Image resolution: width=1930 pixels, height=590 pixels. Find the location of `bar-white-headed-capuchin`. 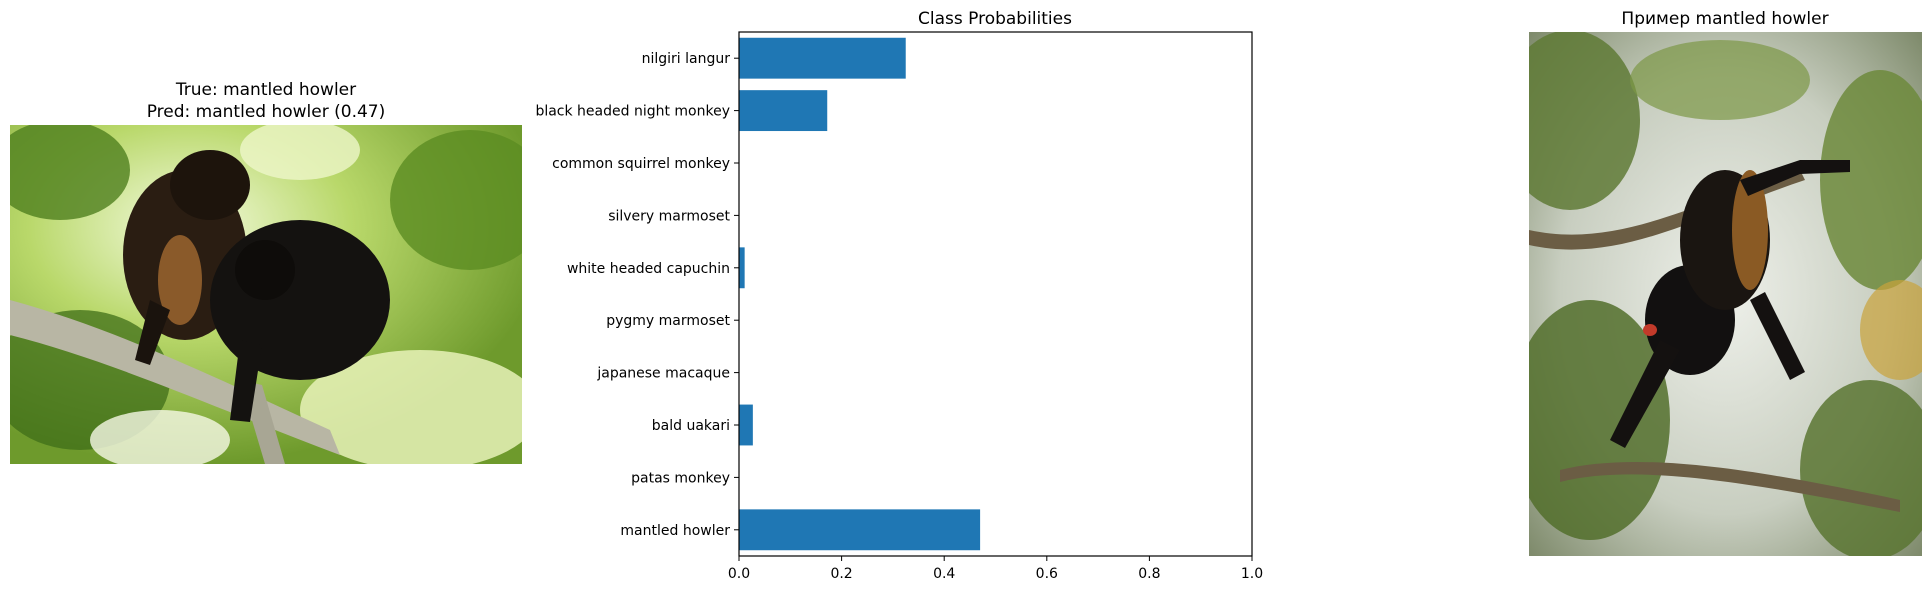

bar-white-headed-capuchin is located at coordinates (742, 268).